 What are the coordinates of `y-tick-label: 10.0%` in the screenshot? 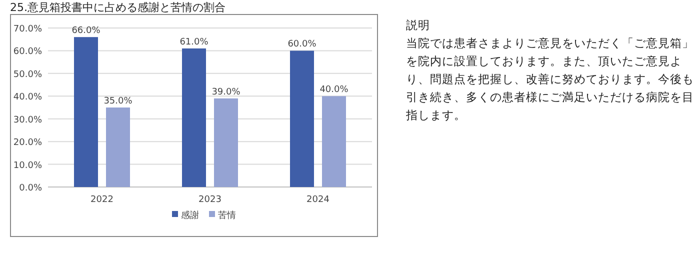 It's located at (27, 165).